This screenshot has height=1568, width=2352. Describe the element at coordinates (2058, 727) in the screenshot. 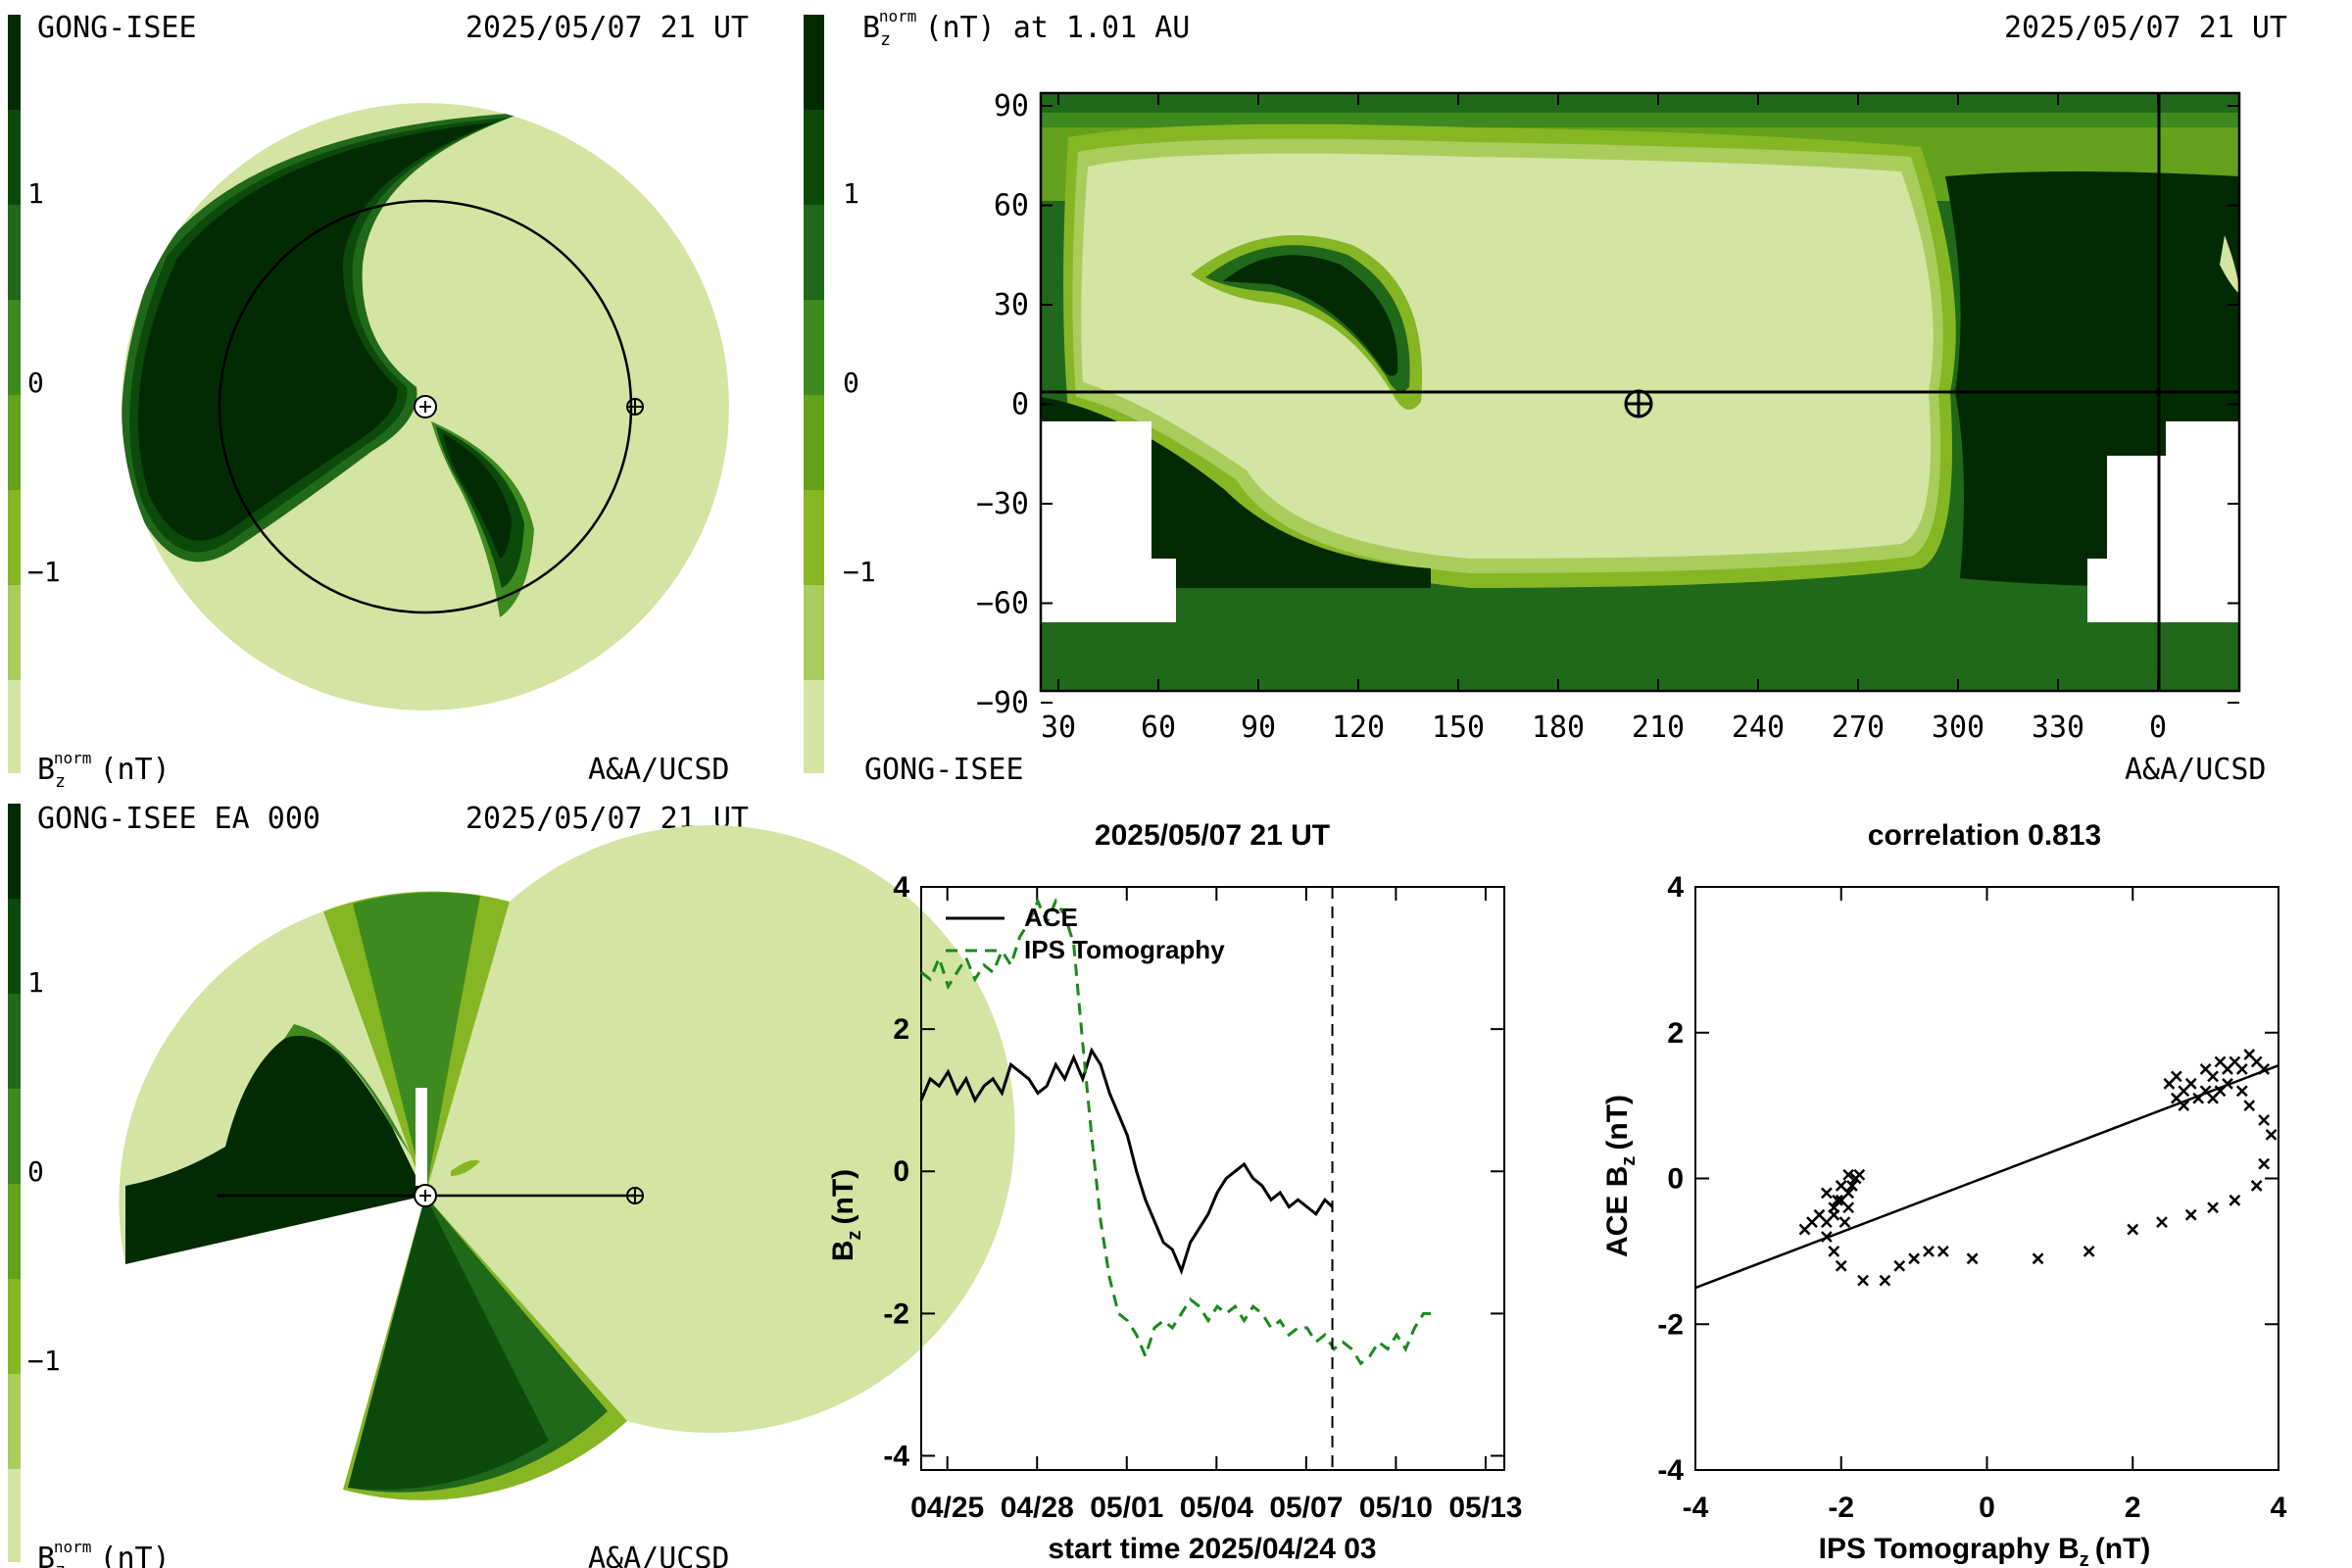

I see `lon-tick-label: 330` at that location.